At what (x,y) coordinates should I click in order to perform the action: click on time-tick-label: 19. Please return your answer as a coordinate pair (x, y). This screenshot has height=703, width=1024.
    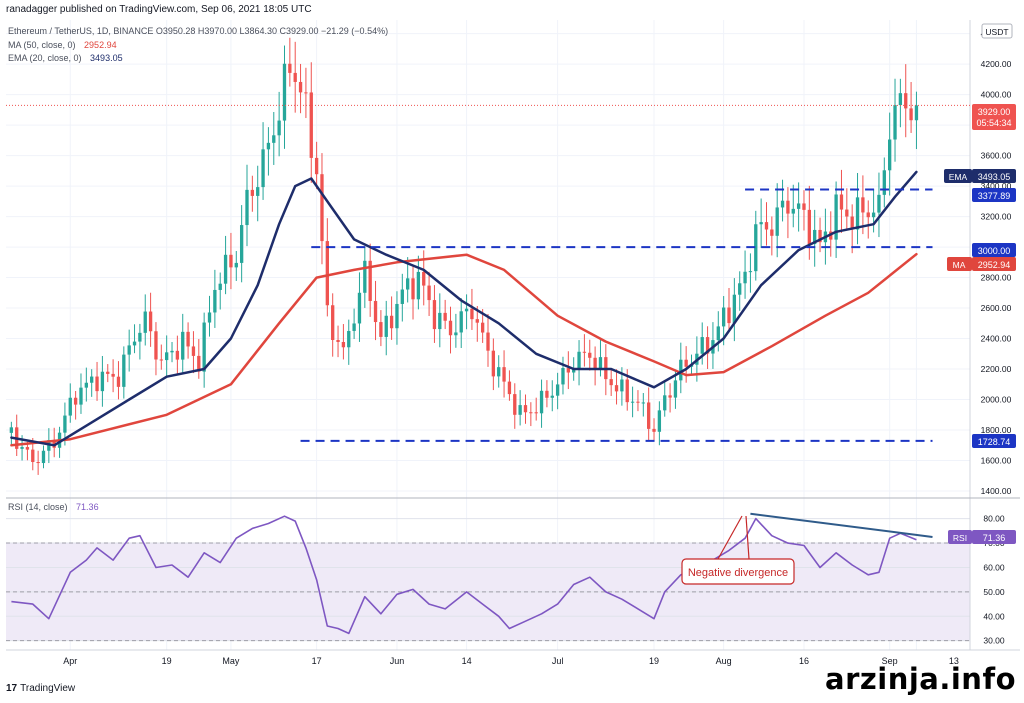
    Looking at the image, I should click on (167, 661).